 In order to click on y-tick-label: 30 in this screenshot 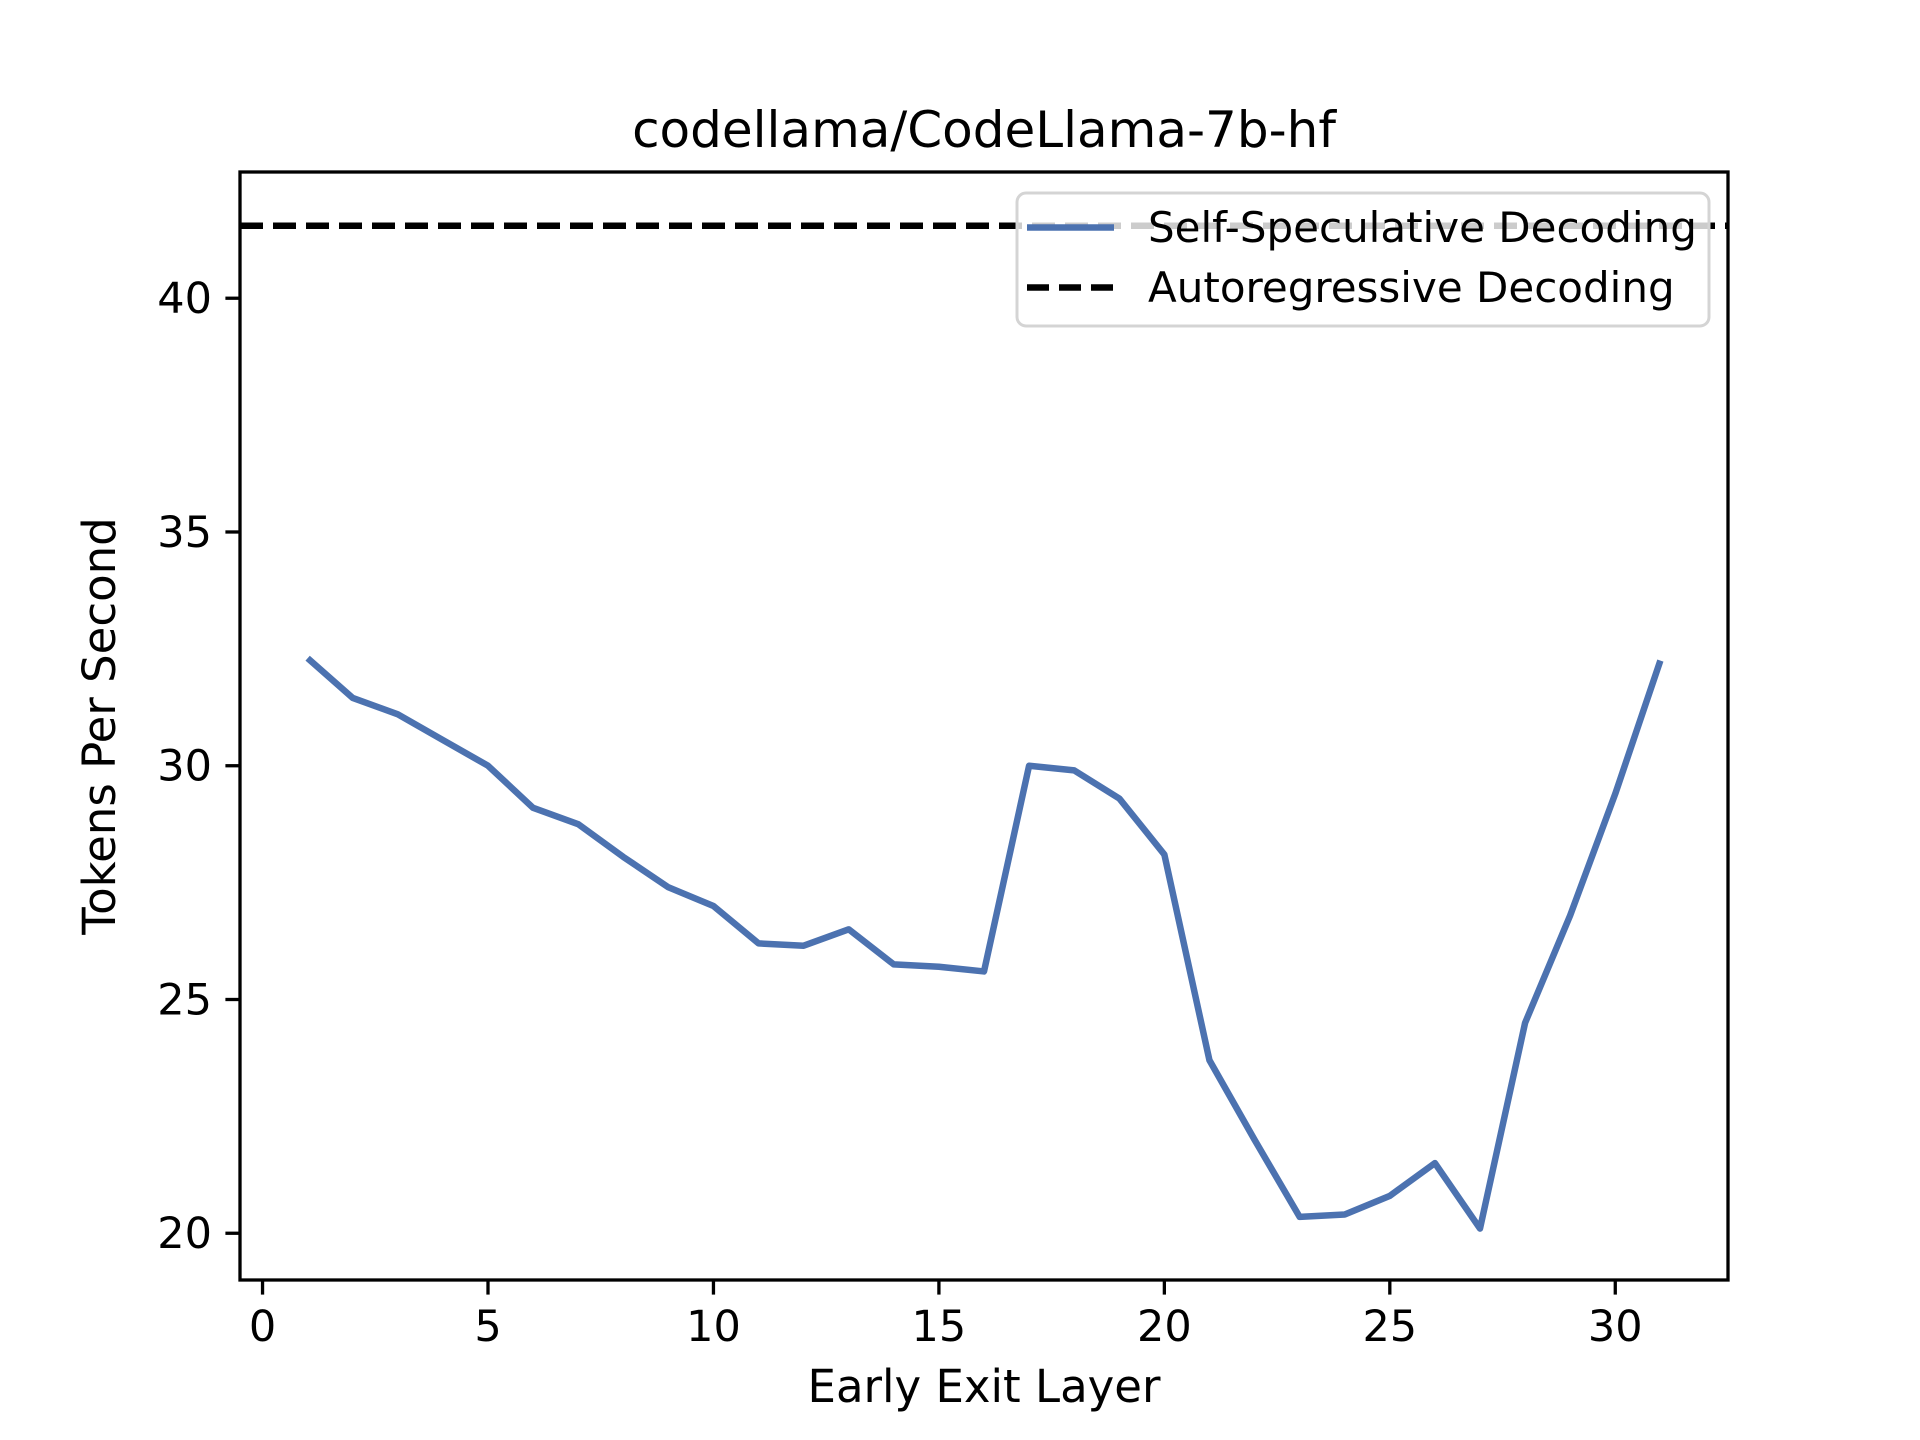, I will do `click(184, 767)`.